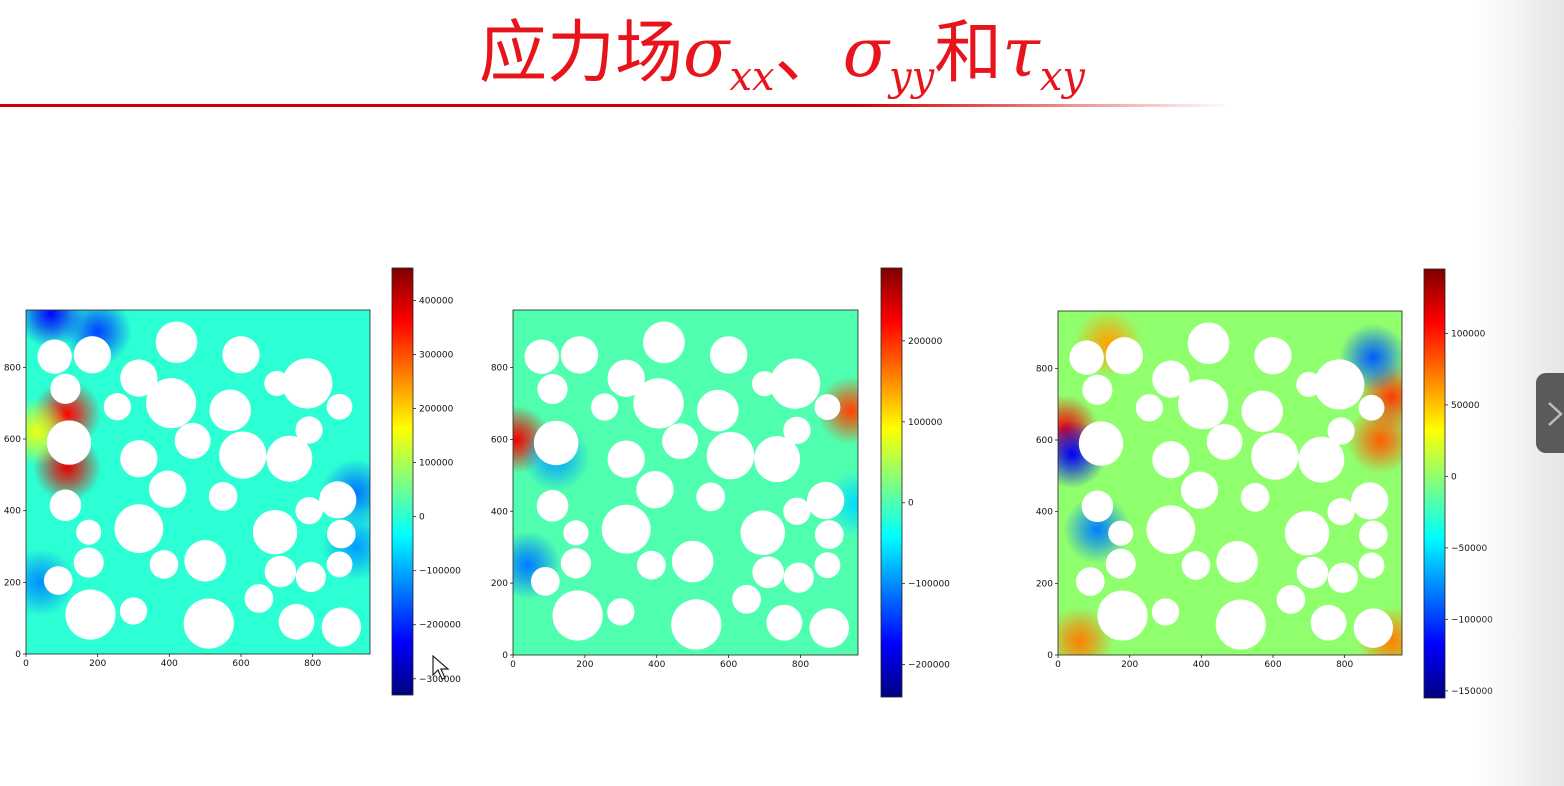 The width and height of the screenshot is (1564, 786). What do you see at coordinates (1469, 549) in the screenshot?
I see `colorbar-tick-label: −50000` at bounding box center [1469, 549].